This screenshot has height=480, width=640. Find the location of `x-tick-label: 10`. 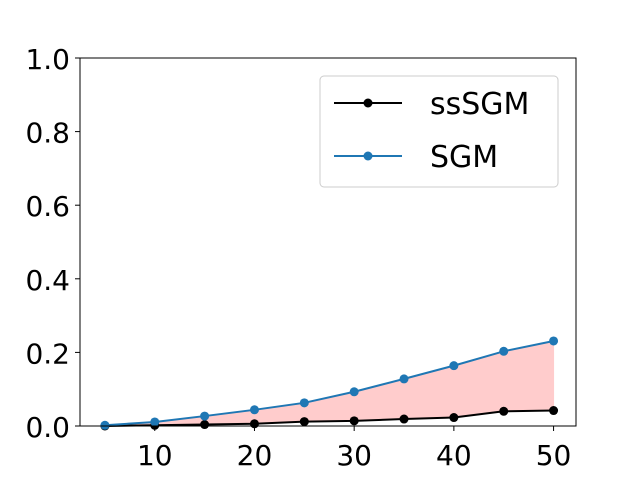

x-tick-label: 10 is located at coordinates (155, 455).